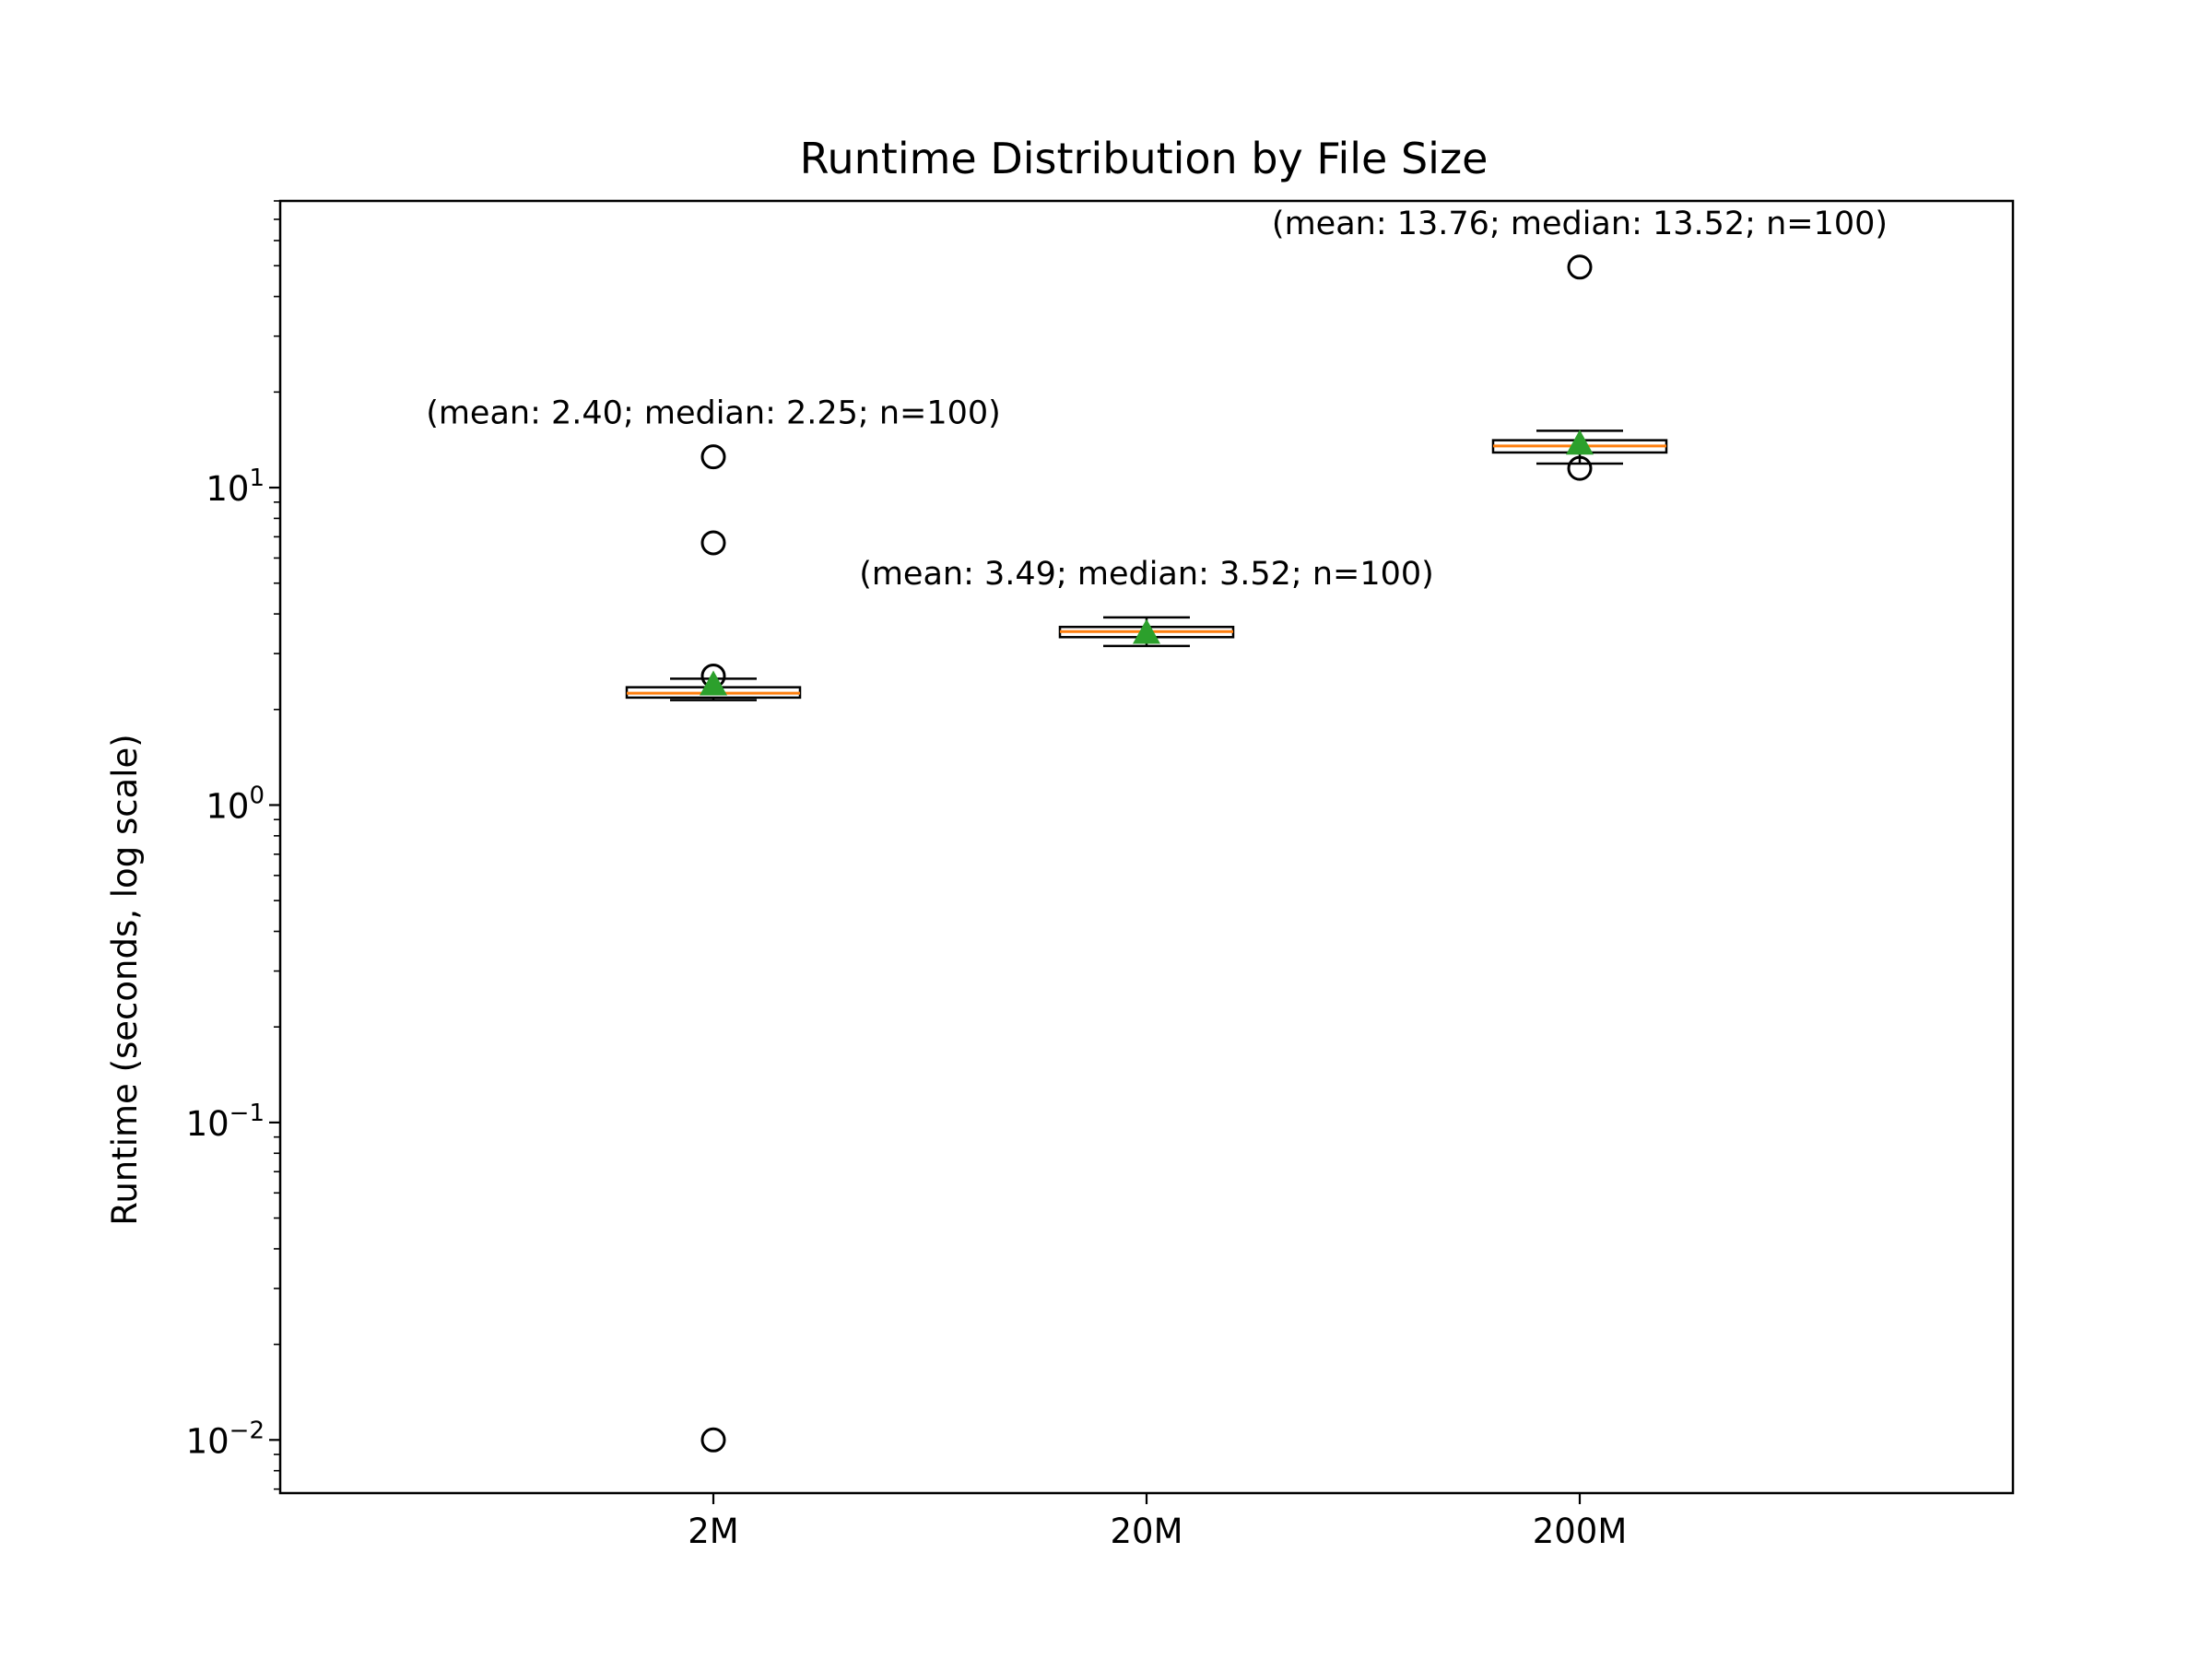 This screenshot has height=1659, width=2212. I want to click on y-tick-label: 10⁻¹, so click(225, 1122).